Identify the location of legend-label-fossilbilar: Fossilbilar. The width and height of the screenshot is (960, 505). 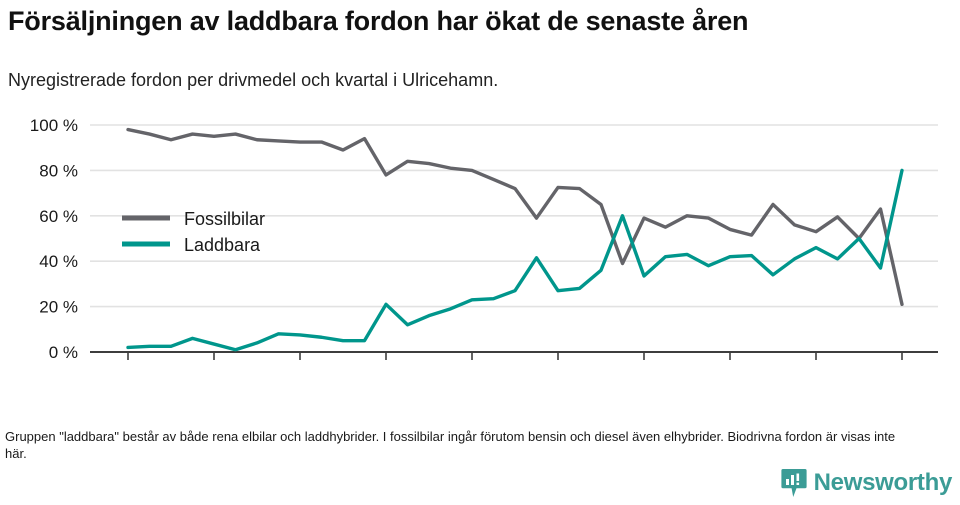
(224, 219).